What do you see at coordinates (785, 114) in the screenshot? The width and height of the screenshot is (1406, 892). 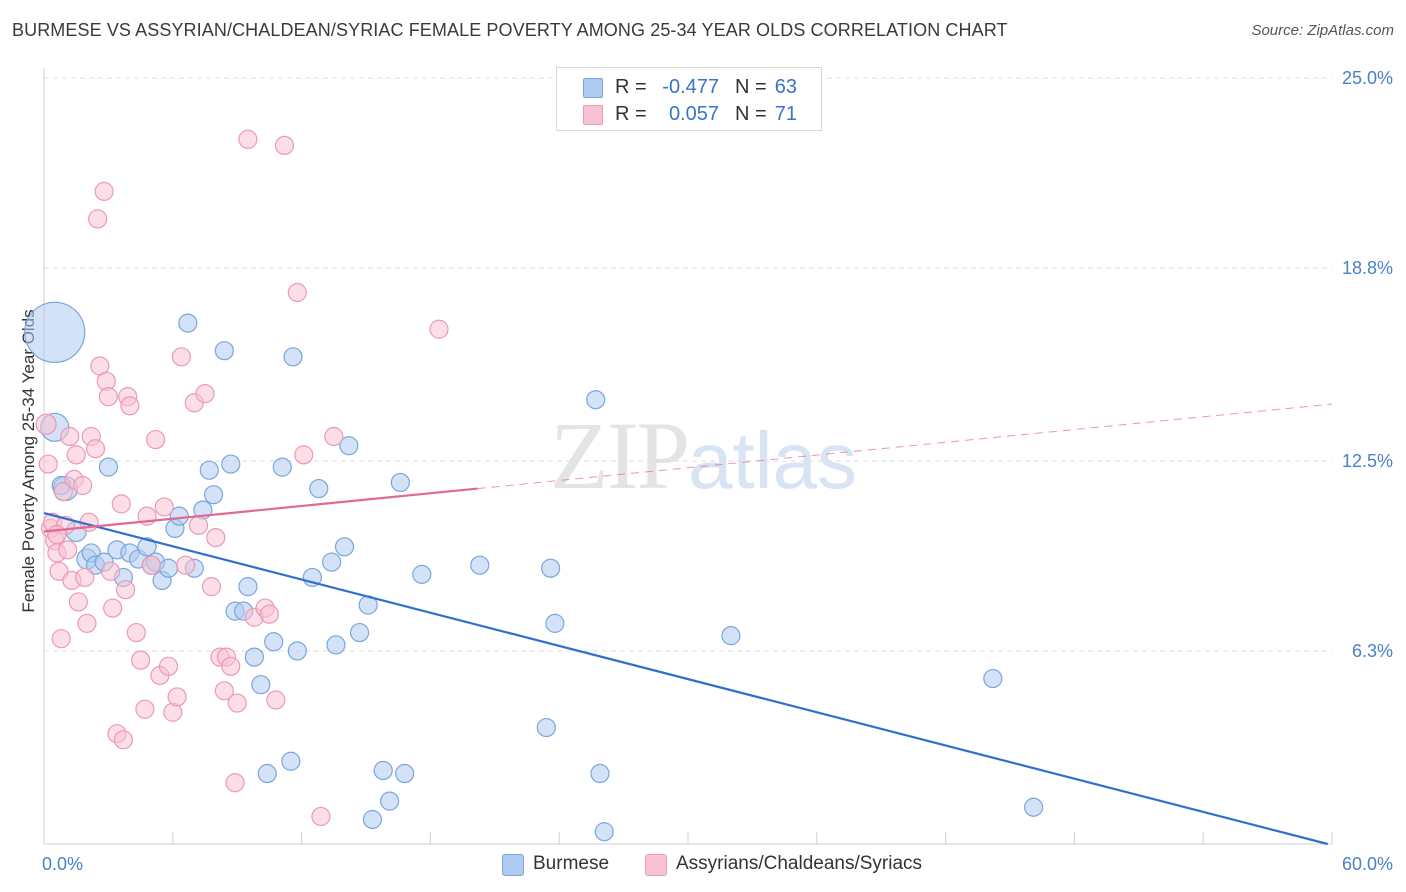 I see `legend-n-value: 71` at bounding box center [785, 114].